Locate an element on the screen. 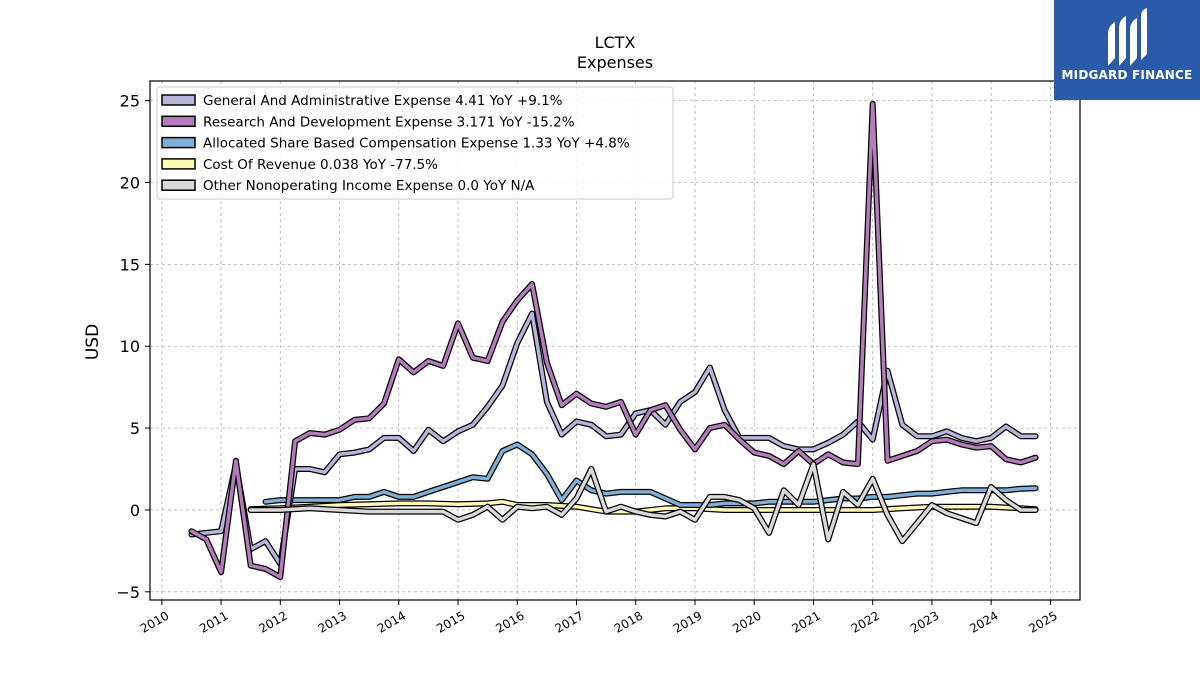  x-tick-label: 2017 is located at coordinates (569, 621).